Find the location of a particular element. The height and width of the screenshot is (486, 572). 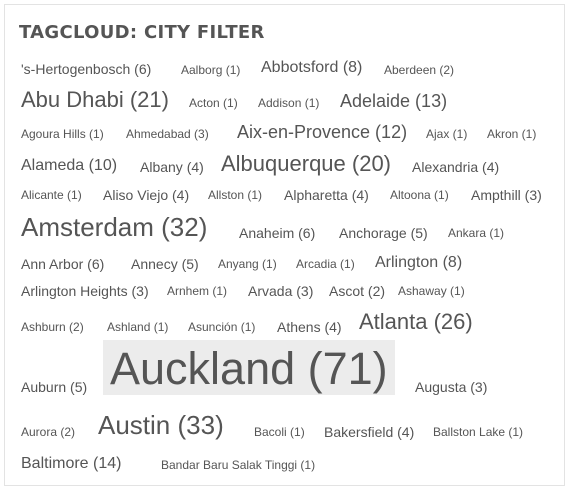

tag-arlington-heights: Arlington Heights (3) is located at coordinates (85, 291).